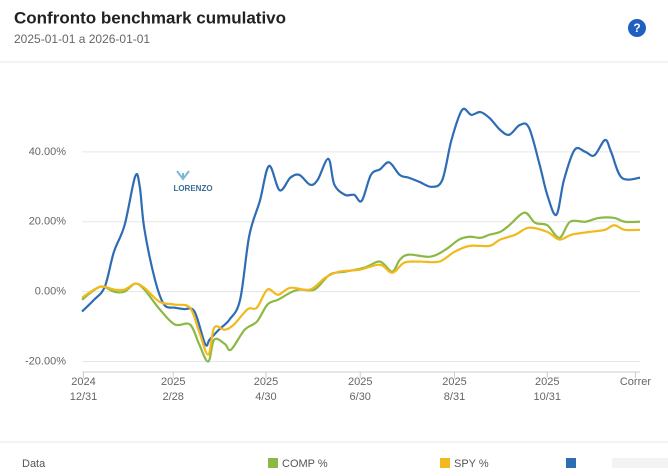 This screenshot has width=668, height=476. I want to click on y-tick-label: -20.00%, so click(45, 361).